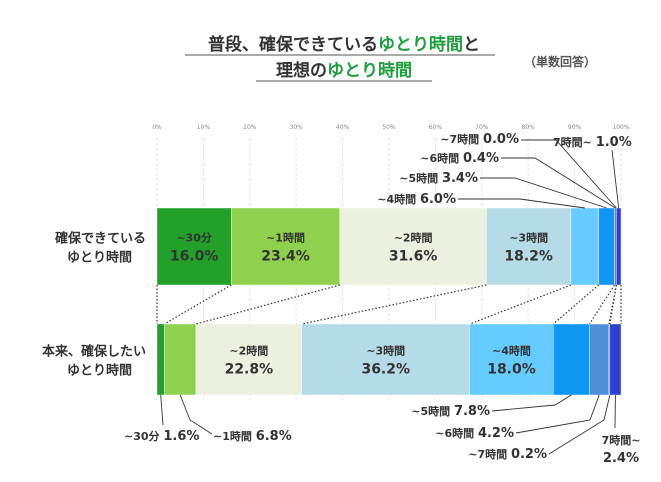 This screenshot has width=661, height=482. I want to click on data-label-name: ~4時間, so click(511, 351).